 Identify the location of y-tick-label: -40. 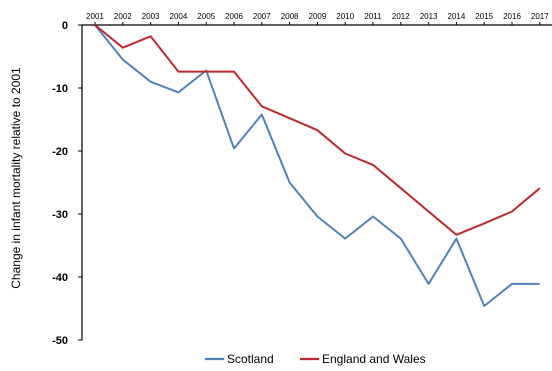
(60, 278).